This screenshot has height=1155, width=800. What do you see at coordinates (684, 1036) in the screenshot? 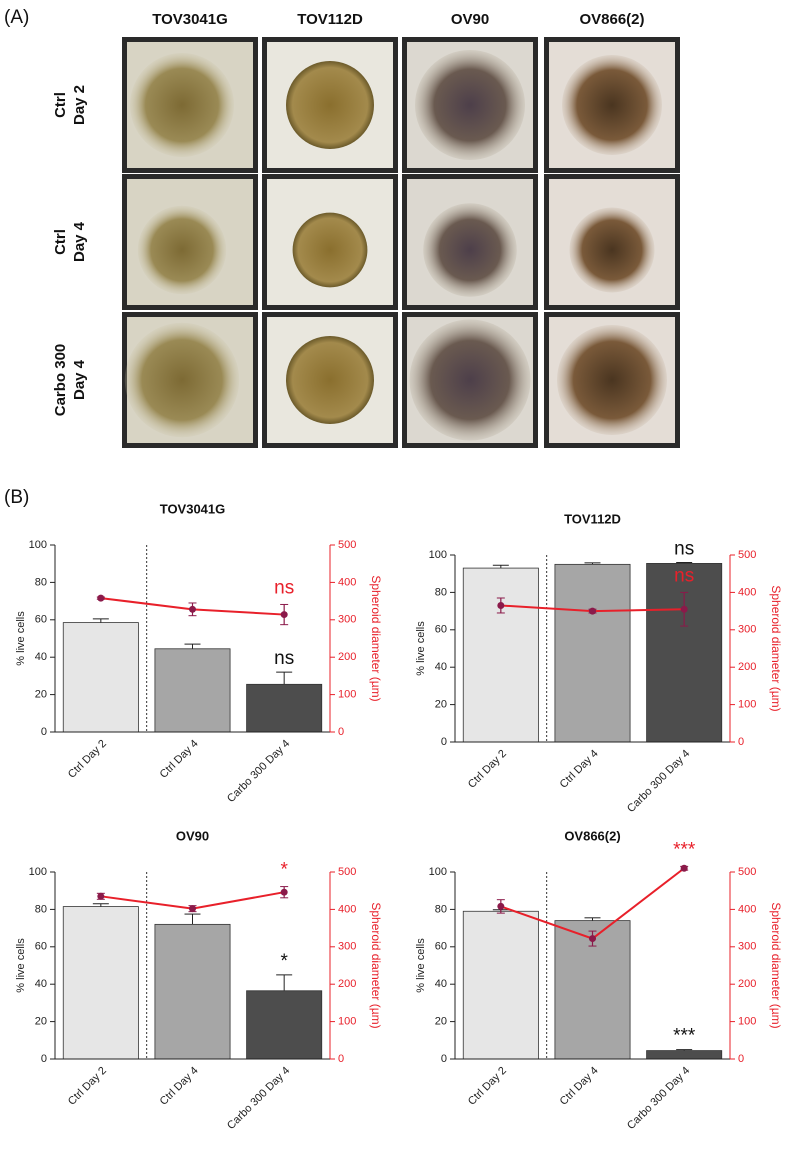
I see `bar-annotation: ***` at bounding box center [684, 1036].